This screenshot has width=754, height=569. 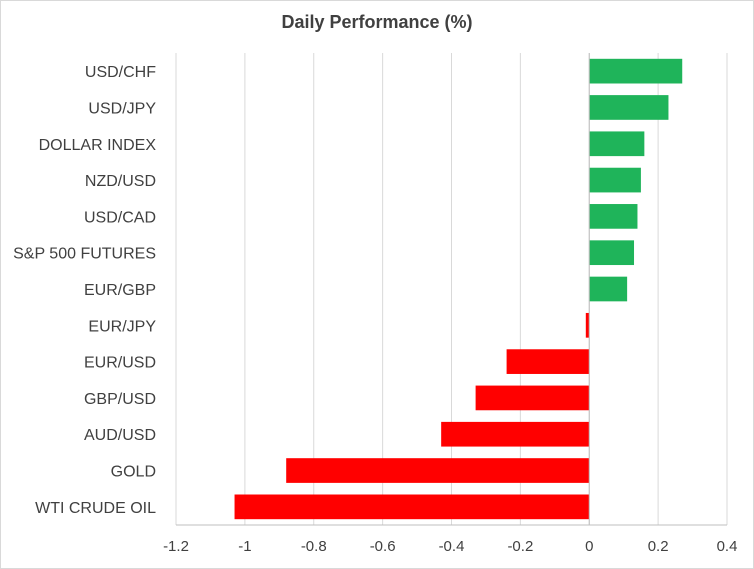 What do you see at coordinates (120, 435) in the screenshot?
I see `category-label: AUD/USD` at bounding box center [120, 435].